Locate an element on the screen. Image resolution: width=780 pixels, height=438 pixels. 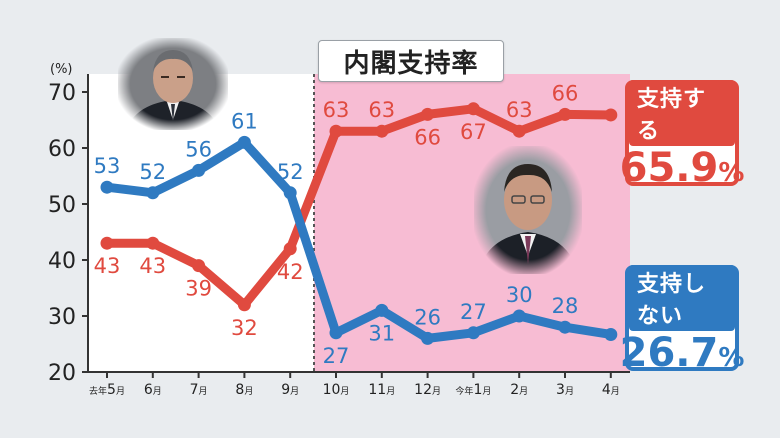
x-tick-month: 8 is located at coordinates (239, 390).